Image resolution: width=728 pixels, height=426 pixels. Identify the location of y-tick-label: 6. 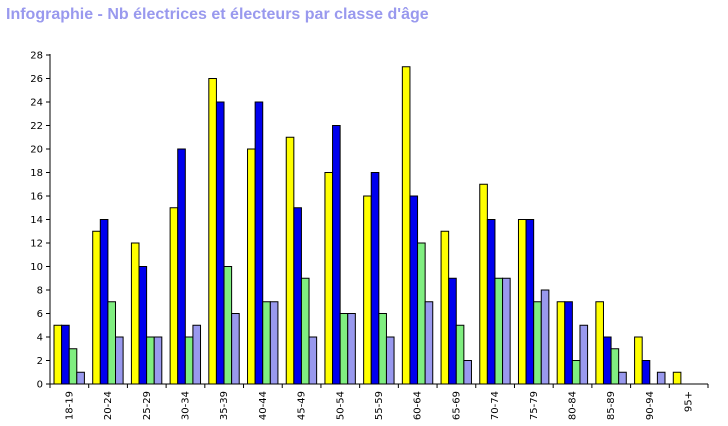
(40, 314).